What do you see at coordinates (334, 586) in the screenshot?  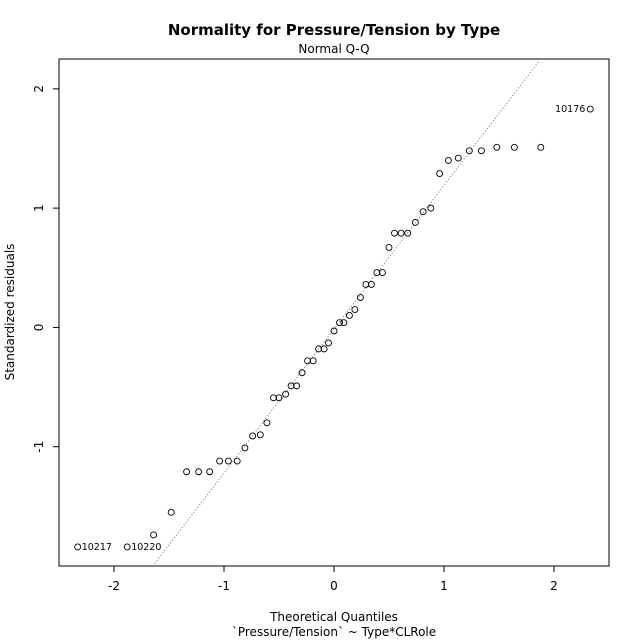 I see `x-tick-label: 0` at bounding box center [334, 586].